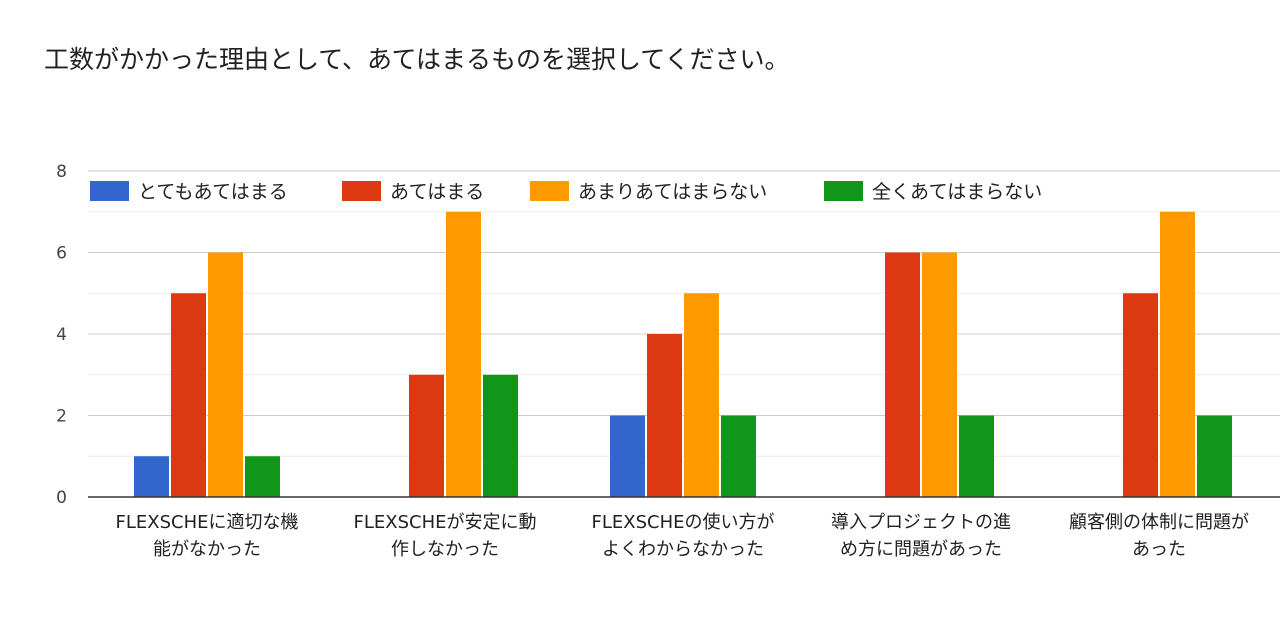  What do you see at coordinates (61, 335) in the screenshot?
I see `y-tick-label: 4` at bounding box center [61, 335].